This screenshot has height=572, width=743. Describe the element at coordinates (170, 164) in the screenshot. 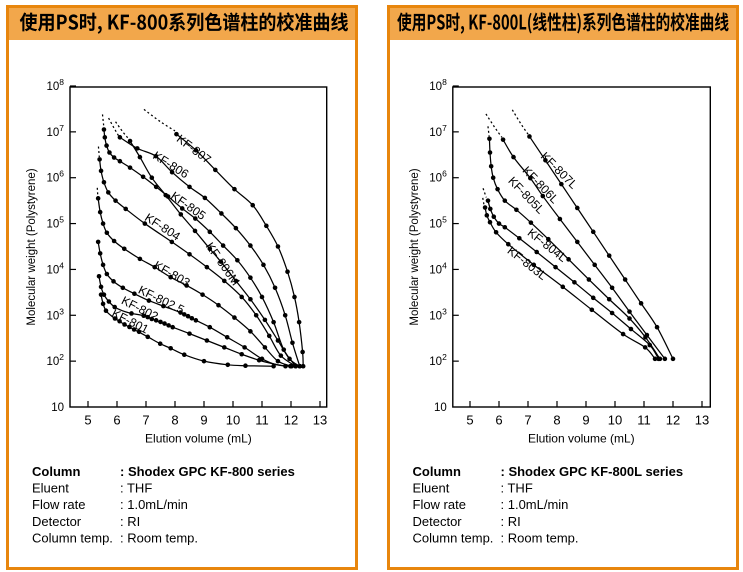

I see `svg-text: KF-806` at that location.